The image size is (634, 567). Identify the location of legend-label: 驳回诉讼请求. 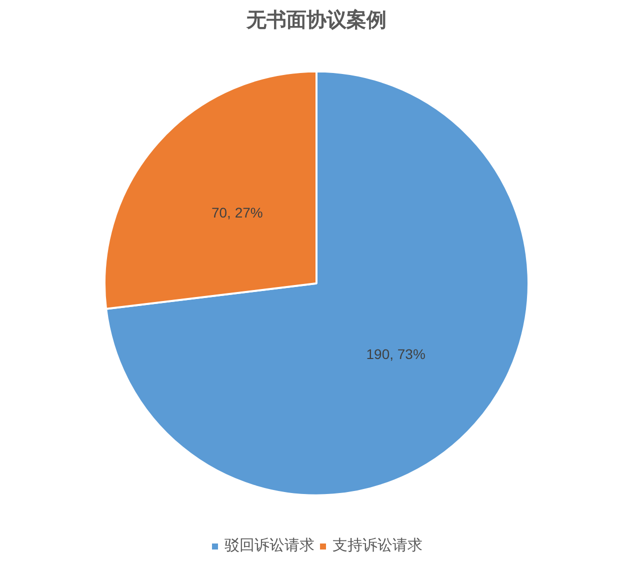
(269, 545).